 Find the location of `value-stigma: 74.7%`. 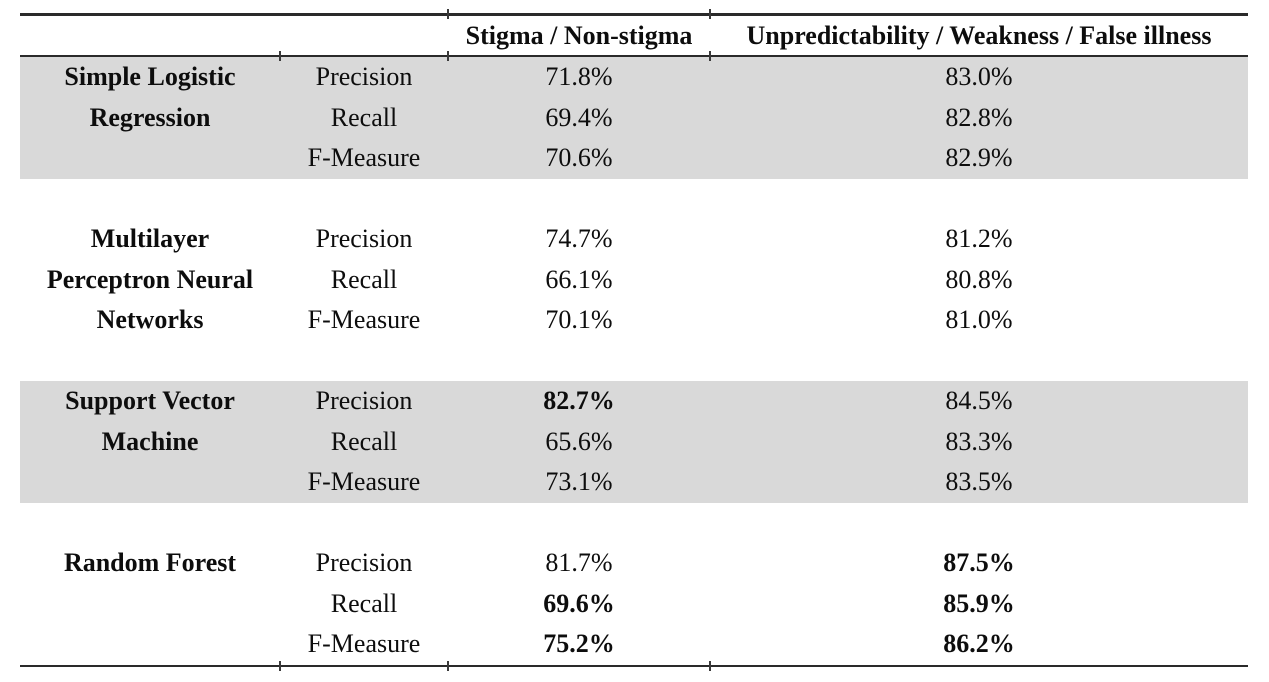

value-stigma: 74.7% is located at coordinates (579, 239).